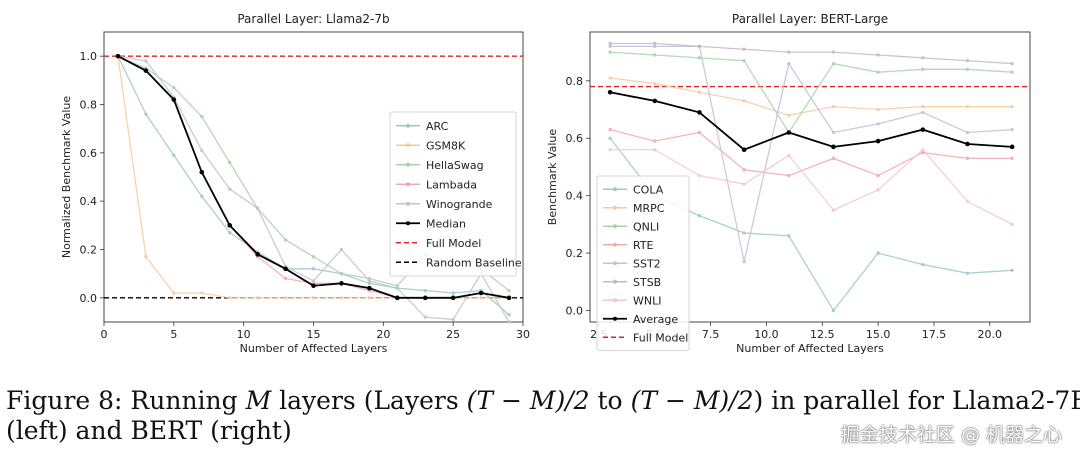  What do you see at coordinates (408, 184) in the screenshot?
I see `legend-marker-lambada` at bounding box center [408, 184].